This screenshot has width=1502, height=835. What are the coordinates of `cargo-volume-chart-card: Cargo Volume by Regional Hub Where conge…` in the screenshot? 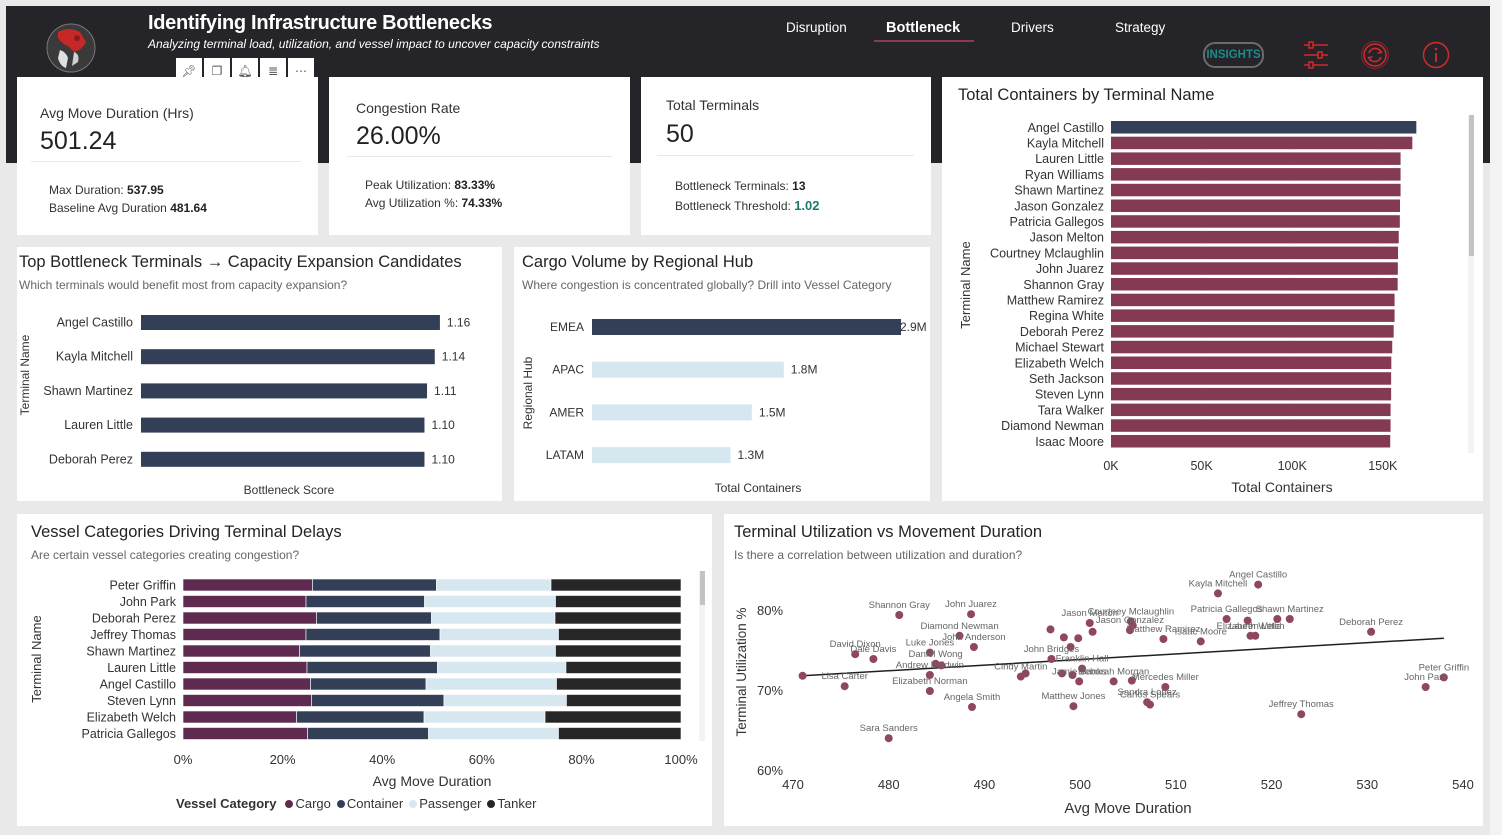 It's located at (722, 374).